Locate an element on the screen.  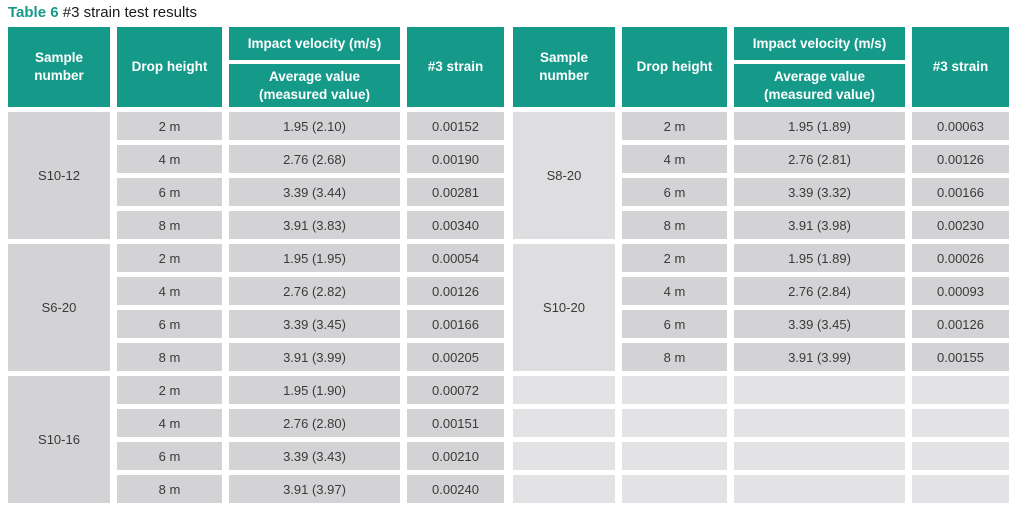
strain-cell: 0.00026 is located at coordinates (960, 258).